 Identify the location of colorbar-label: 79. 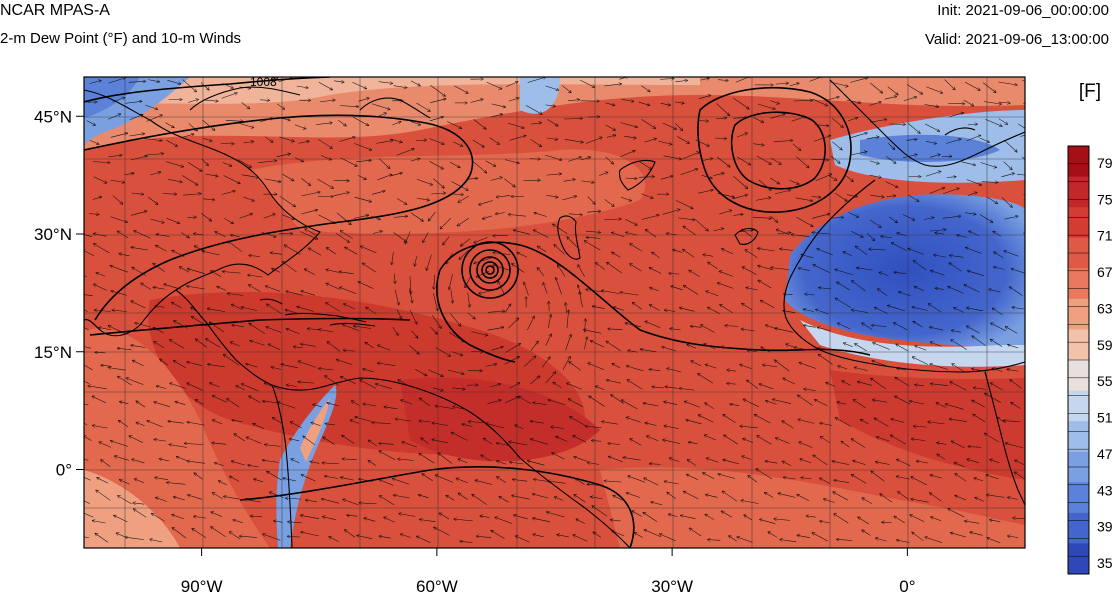
(1105, 163).